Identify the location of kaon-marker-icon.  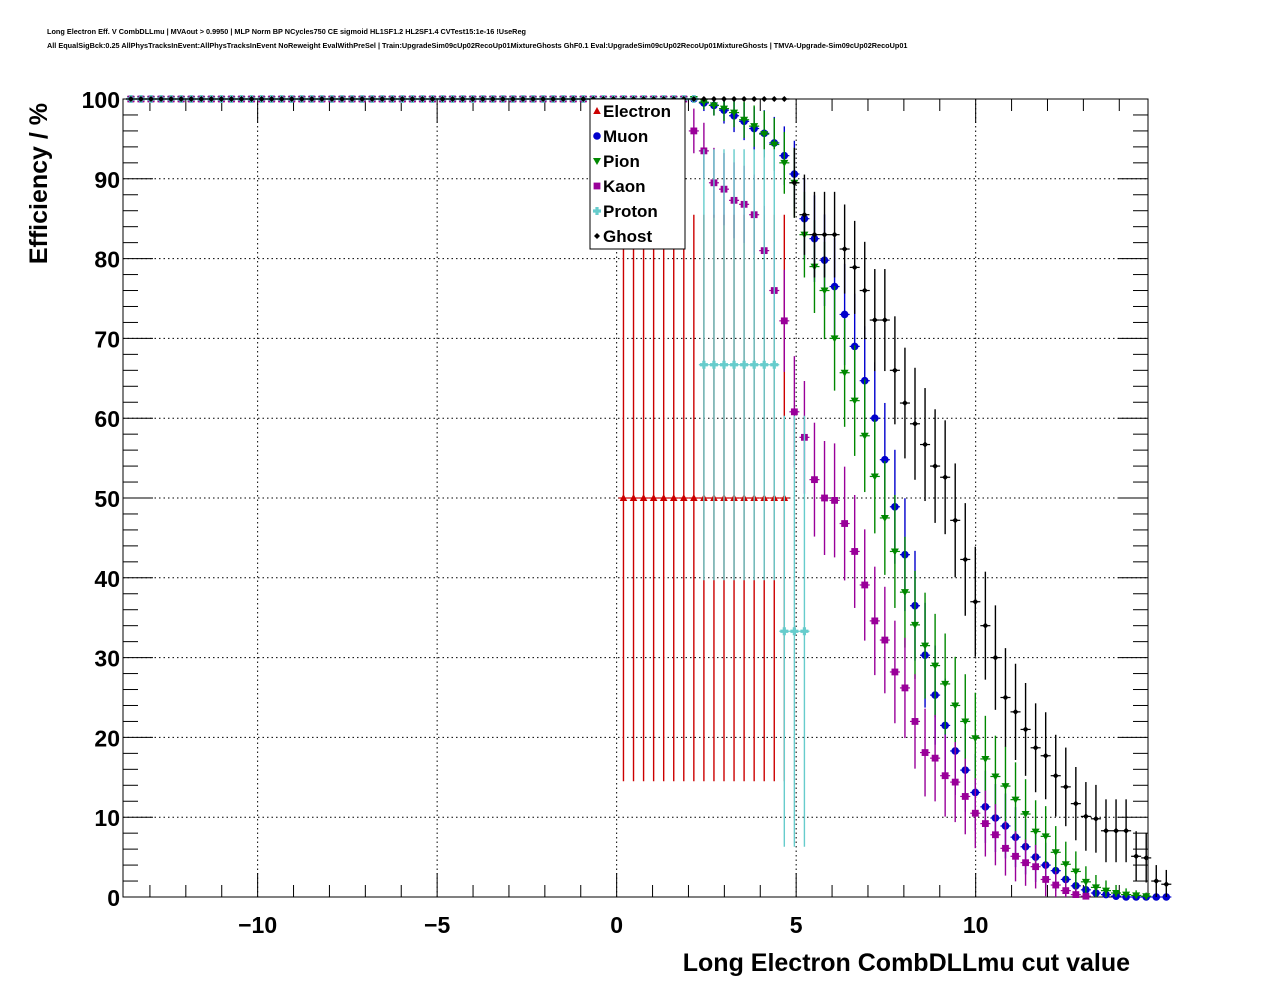
(597, 186).